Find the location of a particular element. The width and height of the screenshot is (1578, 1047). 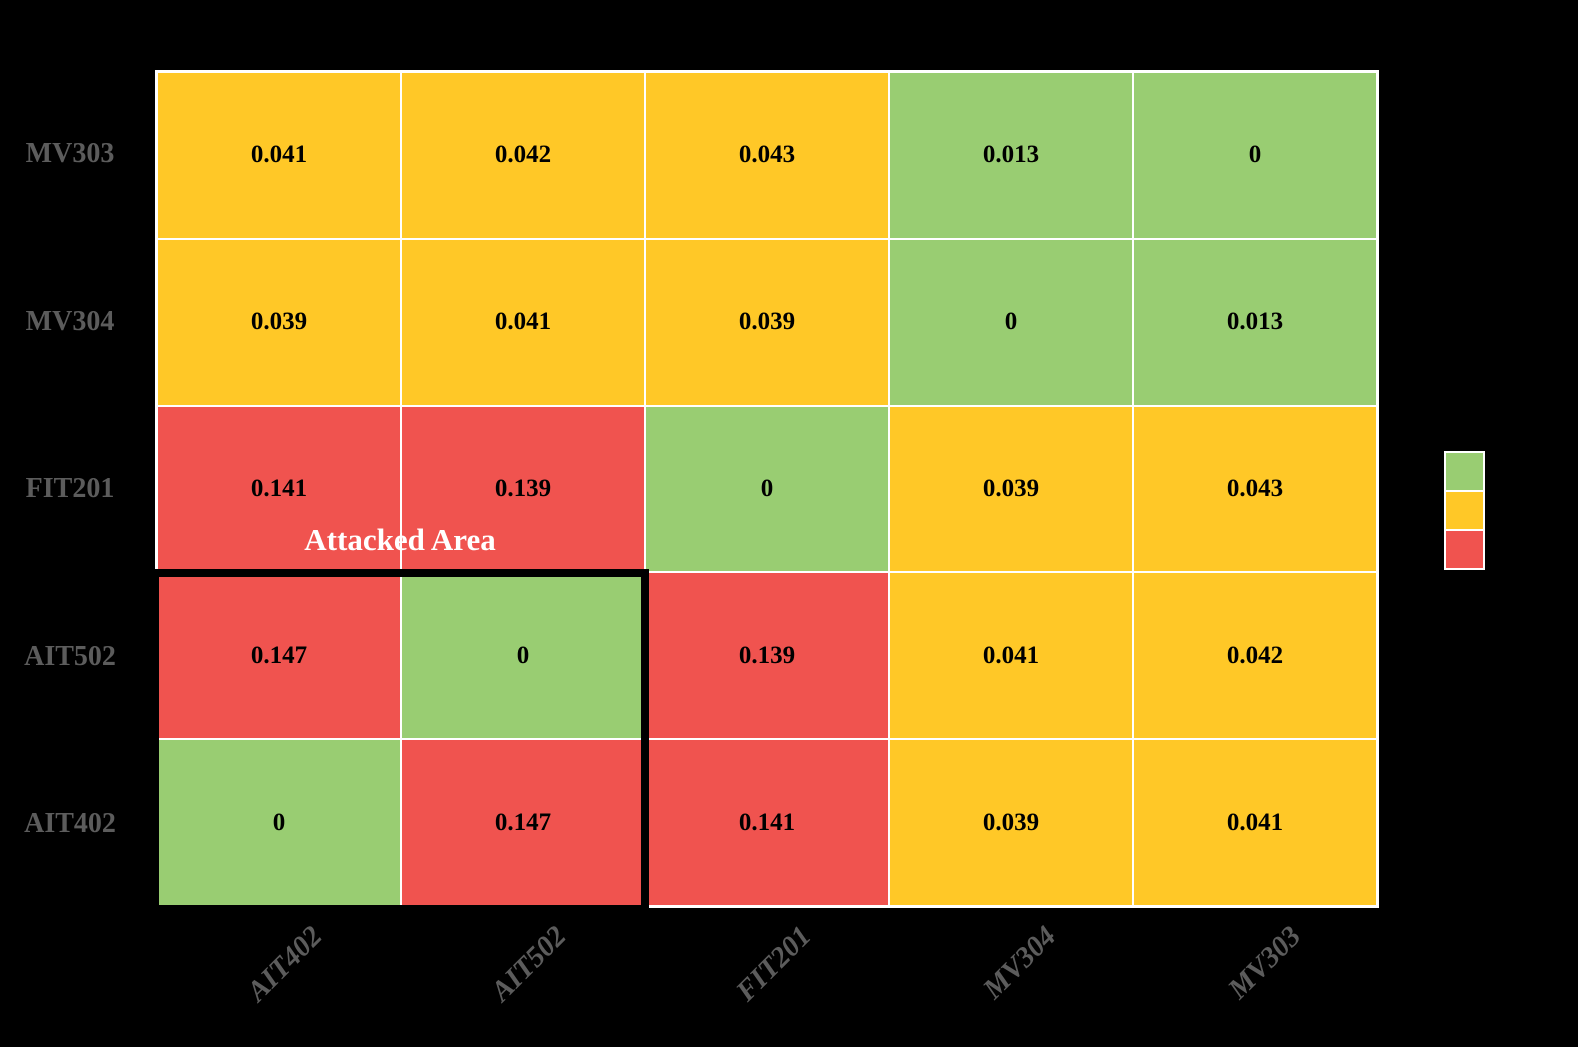

legend-swatch-low is located at coordinates (1464, 471).